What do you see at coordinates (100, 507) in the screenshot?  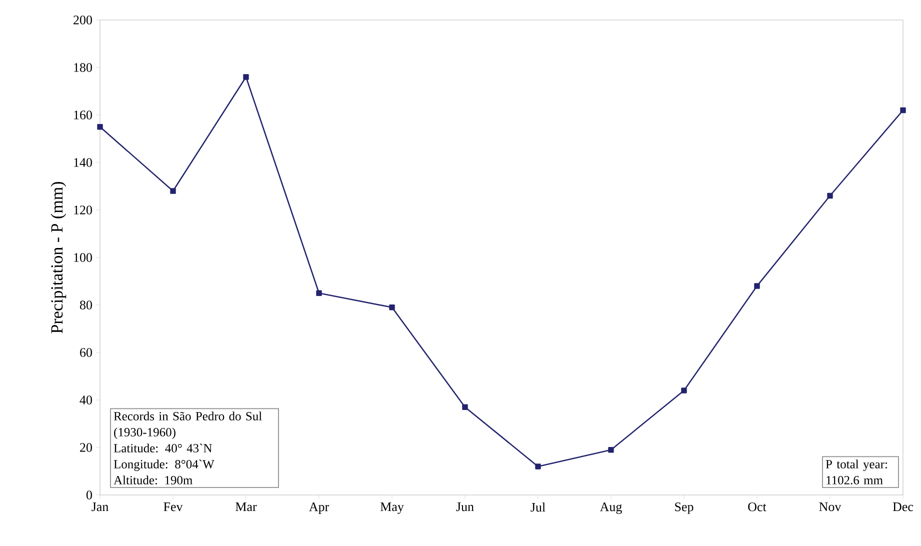 I see `x-tick-label: Jan` at bounding box center [100, 507].